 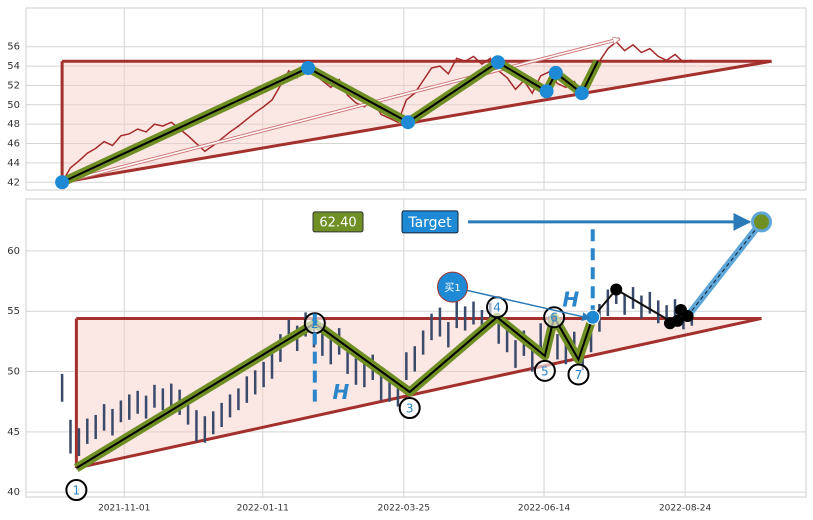 I want to click on target-value: 62.40, so click(x=337, y=222).